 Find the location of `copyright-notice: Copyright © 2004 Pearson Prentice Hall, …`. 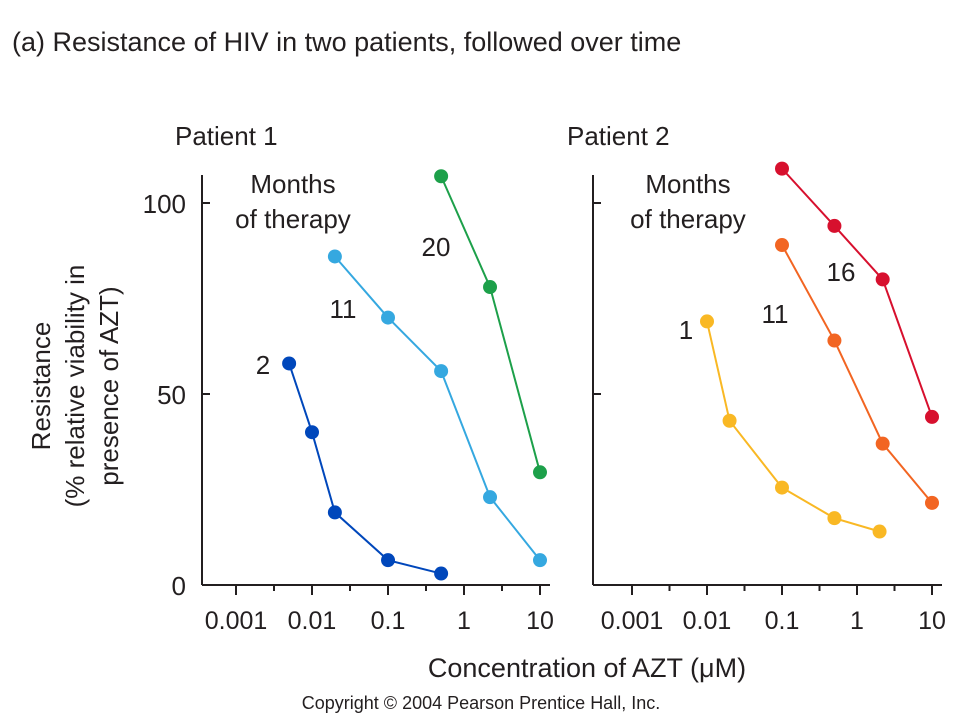

copyright-notice: Copyright © 2004 Pearson Prentice Hall, … is located at coordinates (481, 703).